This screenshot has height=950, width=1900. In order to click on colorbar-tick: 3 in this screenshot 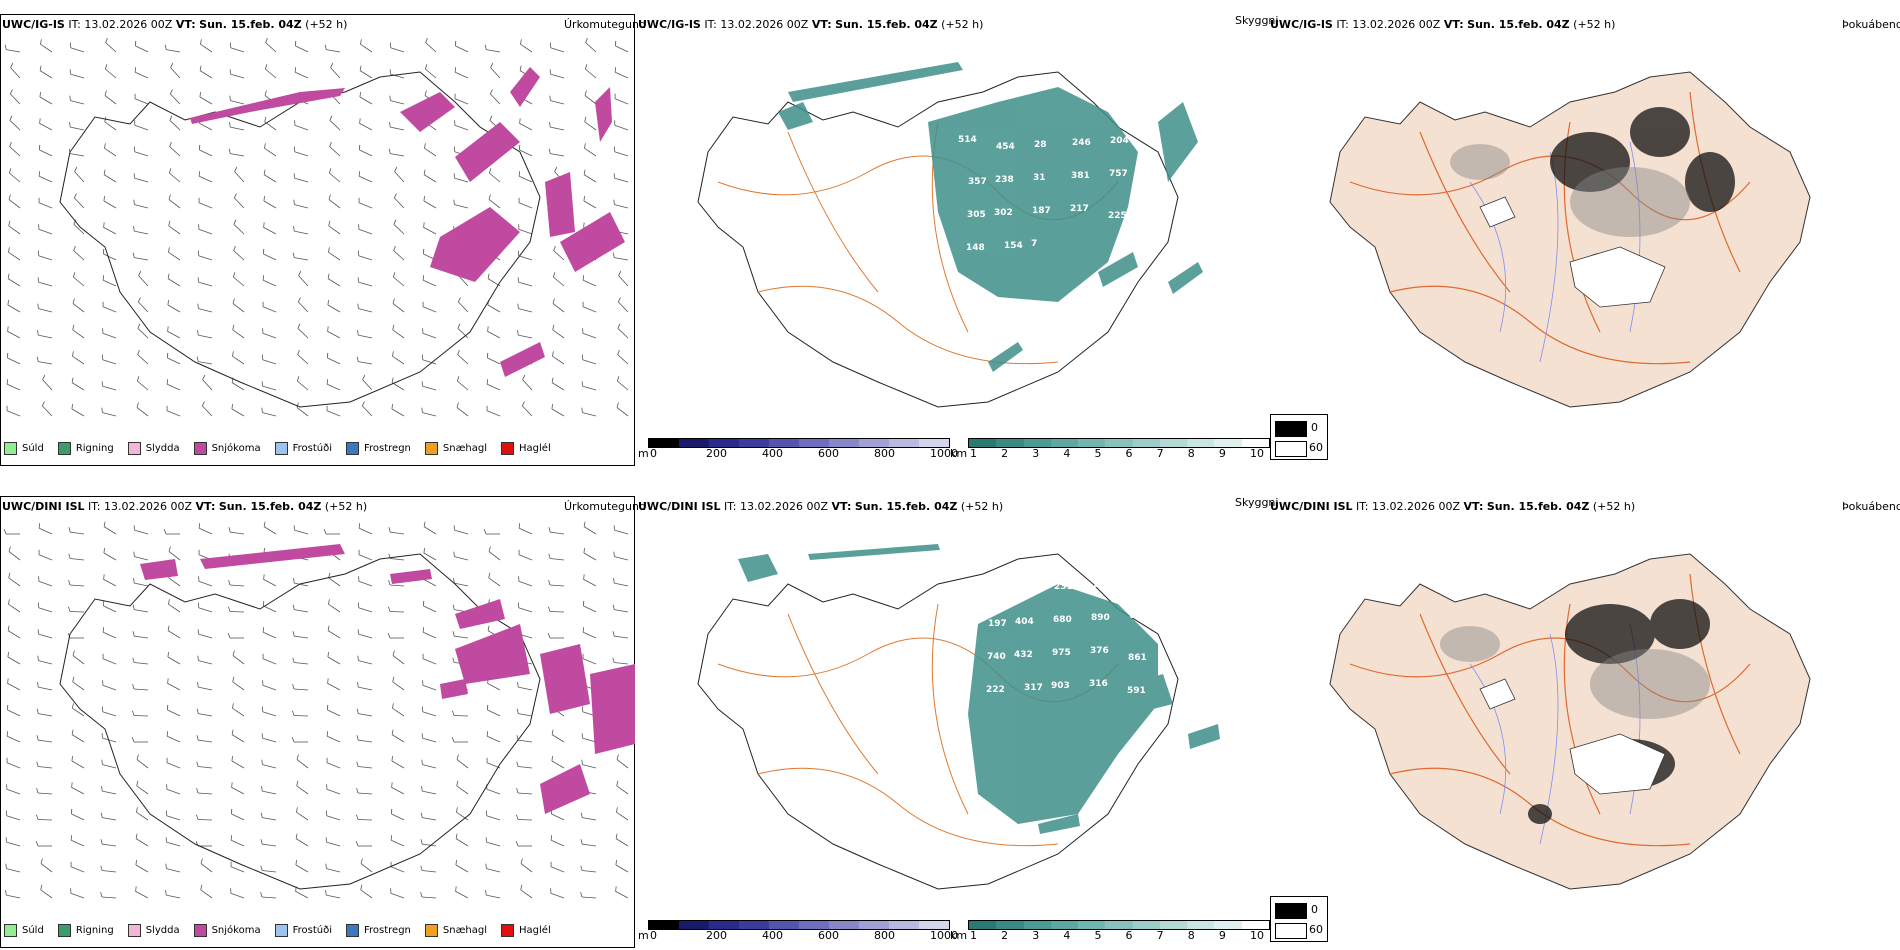, I will do `click(1036, 935)`.